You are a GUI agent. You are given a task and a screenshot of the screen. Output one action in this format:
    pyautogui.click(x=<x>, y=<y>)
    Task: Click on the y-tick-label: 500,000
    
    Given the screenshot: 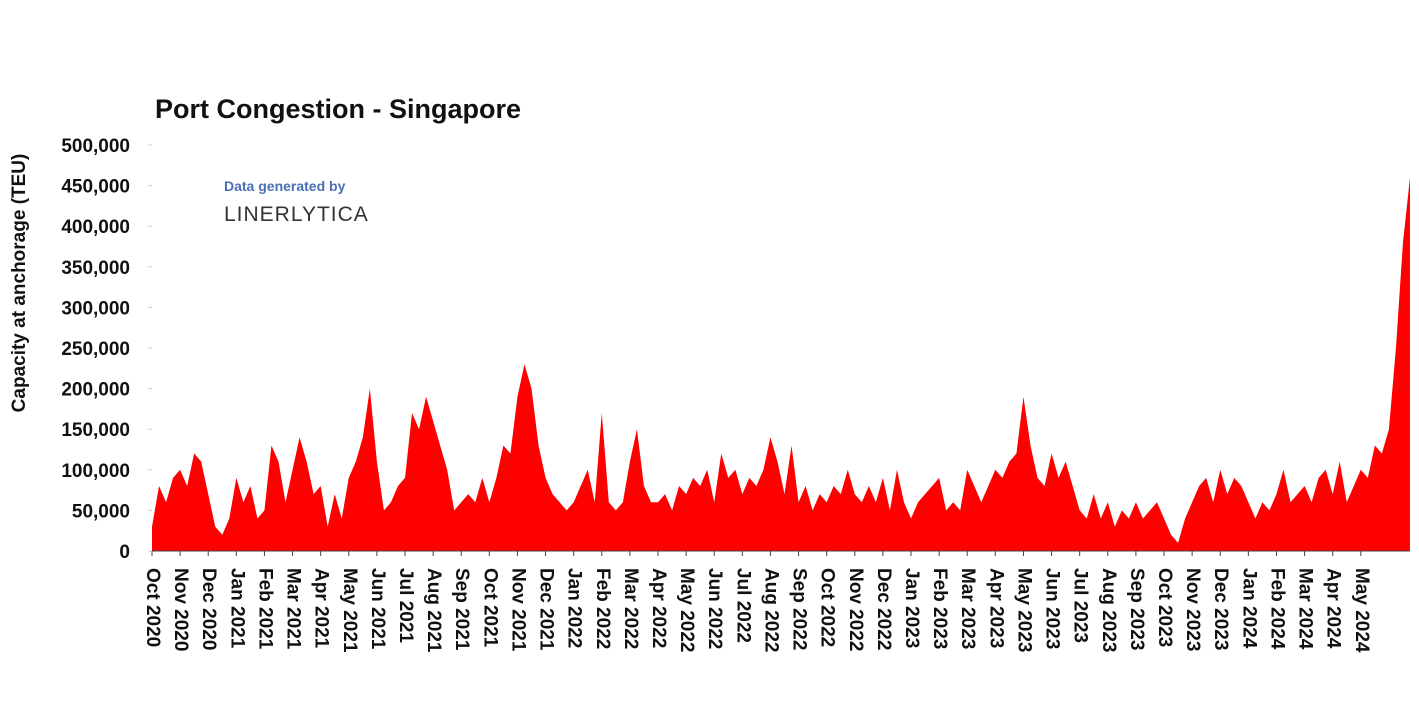 What is the action you would take?
    pyautogui.click(x=95, y=146)
    